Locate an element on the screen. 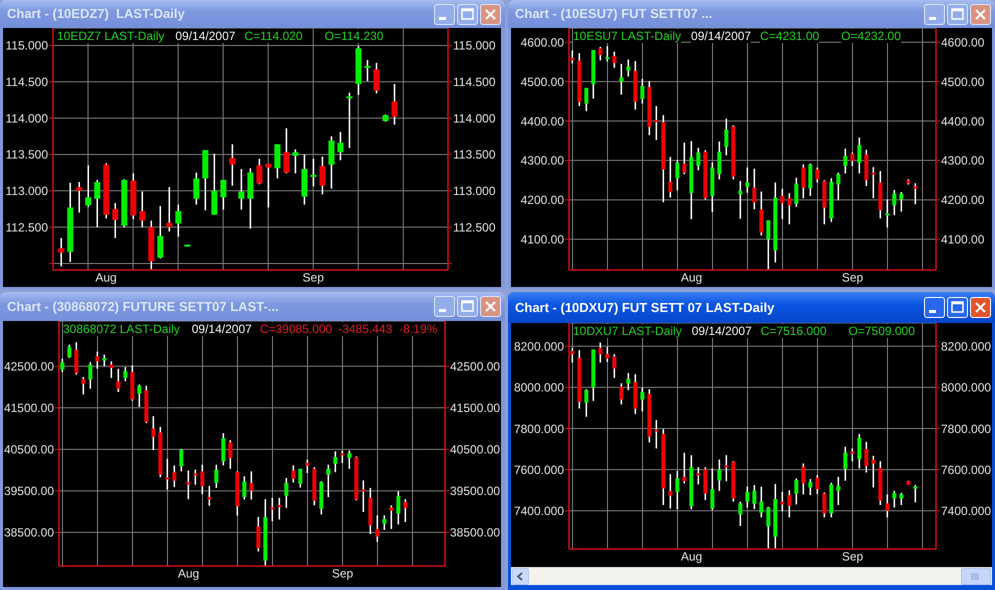 This screenshot has height=590, width=995. y2-tick-label: 113.500 is located at coordinates (474, 155).